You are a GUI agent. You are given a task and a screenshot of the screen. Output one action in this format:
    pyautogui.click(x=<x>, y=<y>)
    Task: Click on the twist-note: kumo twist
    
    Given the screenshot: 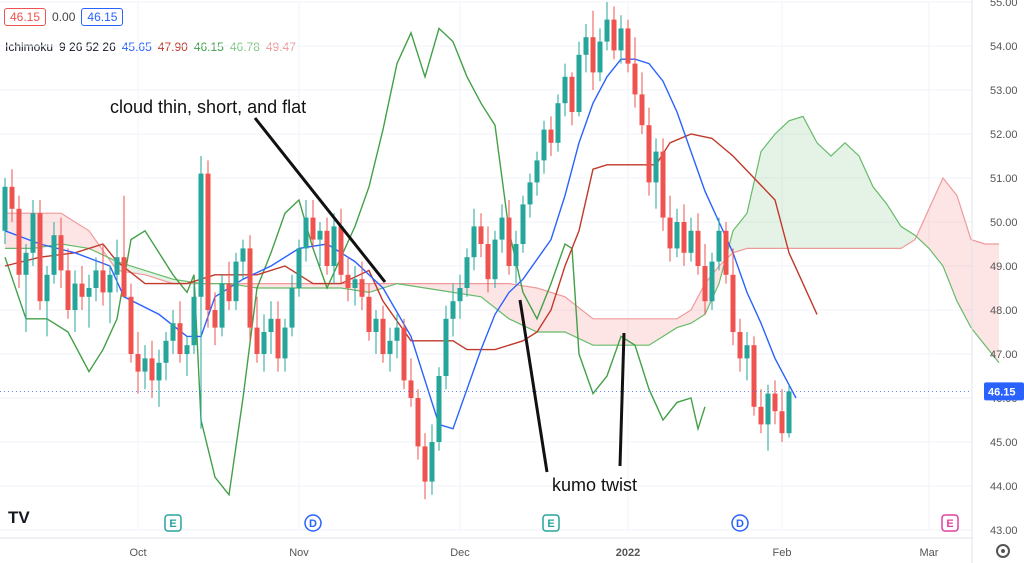 What is the action you would take?
    pyautogui.click(x=594, y=485)
    